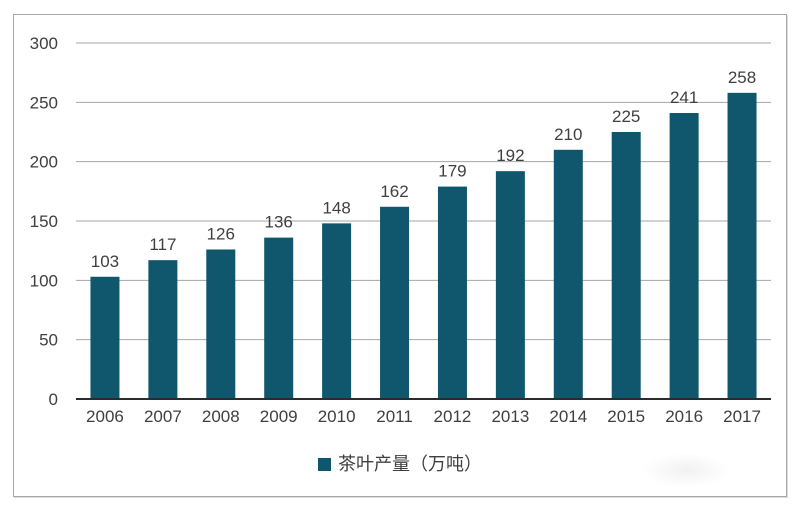 Image resolution: width=798 pixels, height=518 pixels. I want to click on y-tick-0: 0, so click(53, 399).